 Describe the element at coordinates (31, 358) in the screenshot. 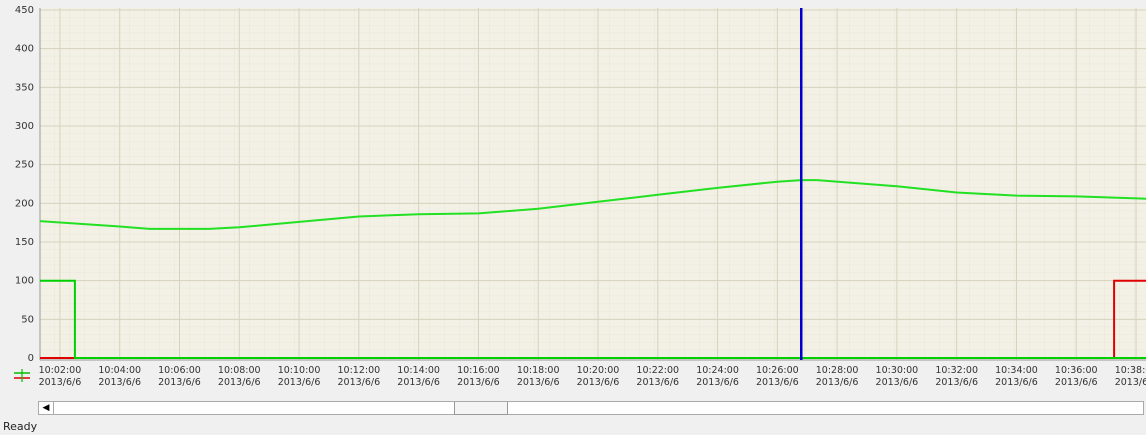

I see `y-tick-label: 0` at that location.